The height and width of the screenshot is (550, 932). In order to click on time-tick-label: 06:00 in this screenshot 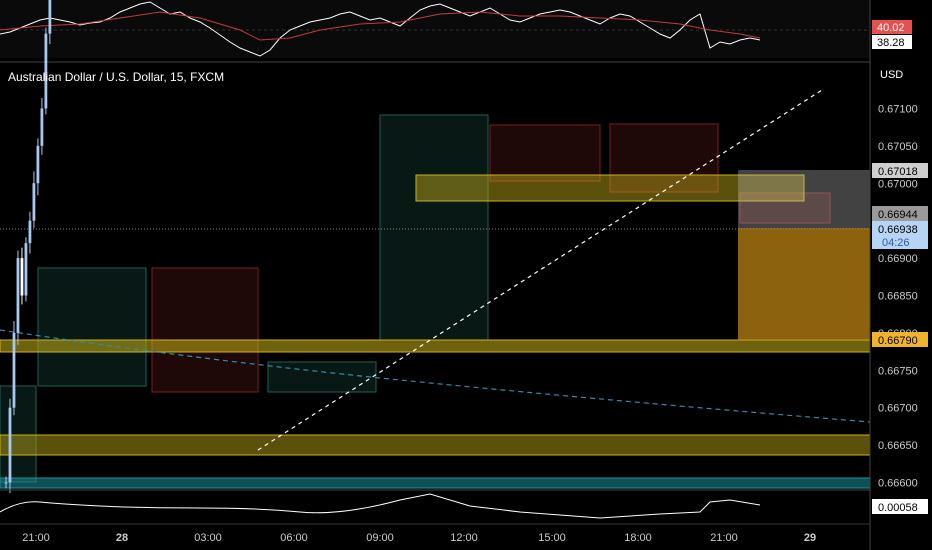, I will do `click(294, 538)`.